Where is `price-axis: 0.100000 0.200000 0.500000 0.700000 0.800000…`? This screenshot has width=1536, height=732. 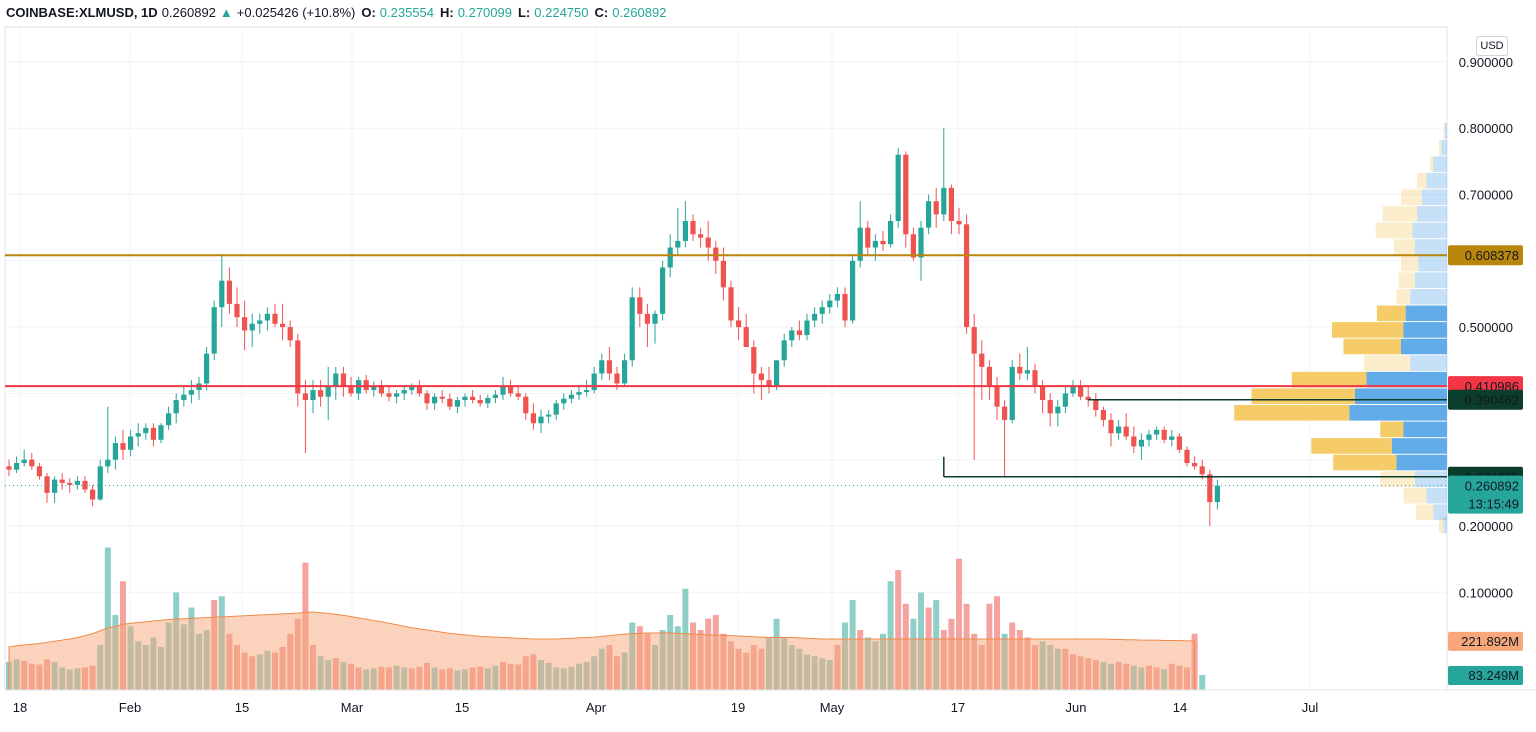
price-axis: 0.100000 0.200000 0.500000 0.700000 0.800000… is located at coordinates (1485, 370).